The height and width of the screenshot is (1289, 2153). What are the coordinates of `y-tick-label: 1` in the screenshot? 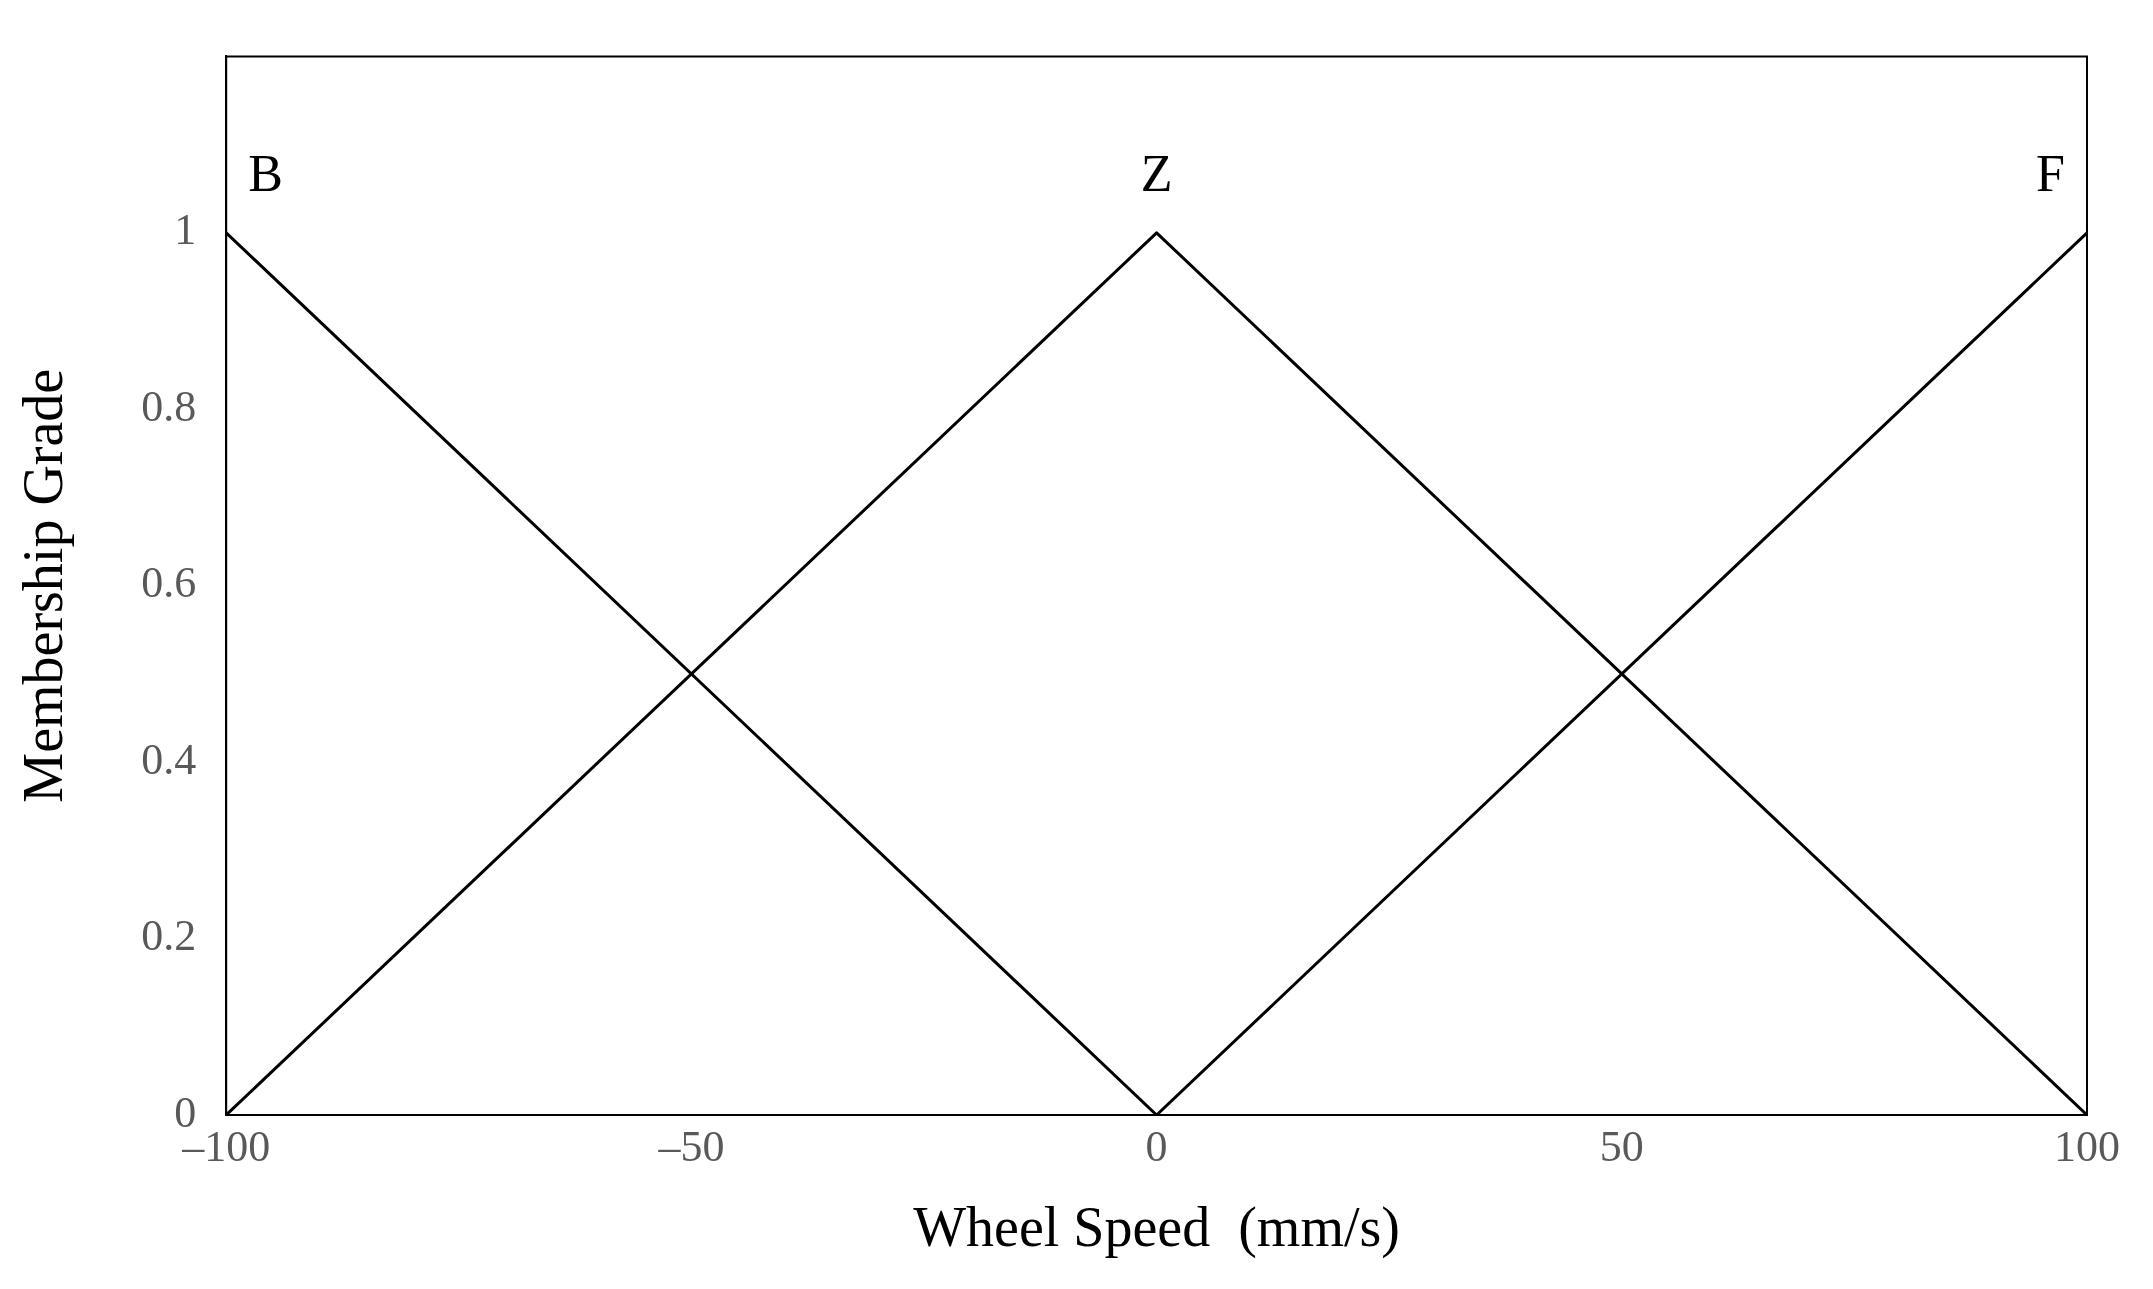 It's located at (185, 230).